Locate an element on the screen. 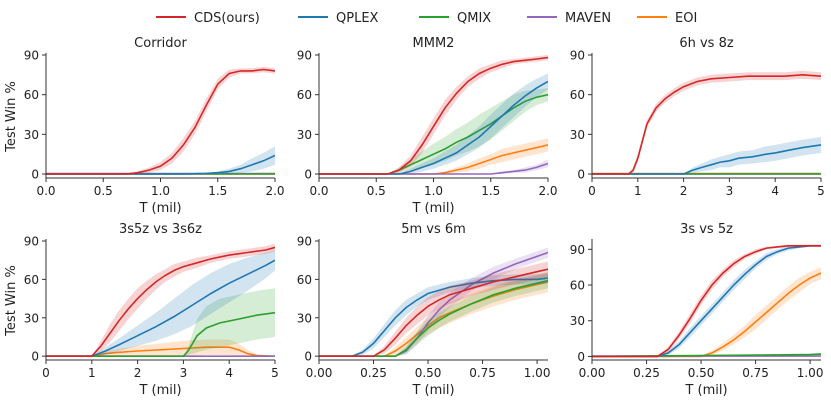  x-tick-label: 2.0 is located at coordinates (547, 191).